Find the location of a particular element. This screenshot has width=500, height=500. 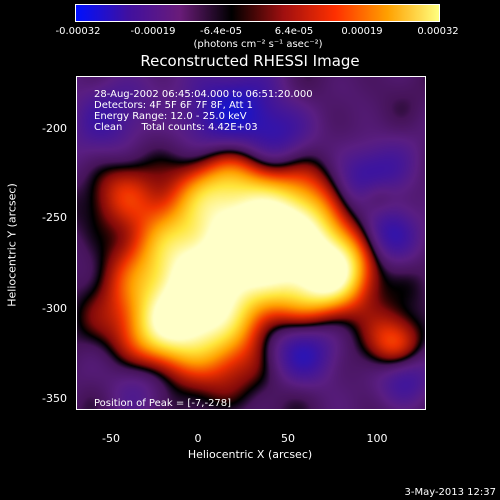

colorbar-tick: 0.00032 is located at coordinates (438, 31).